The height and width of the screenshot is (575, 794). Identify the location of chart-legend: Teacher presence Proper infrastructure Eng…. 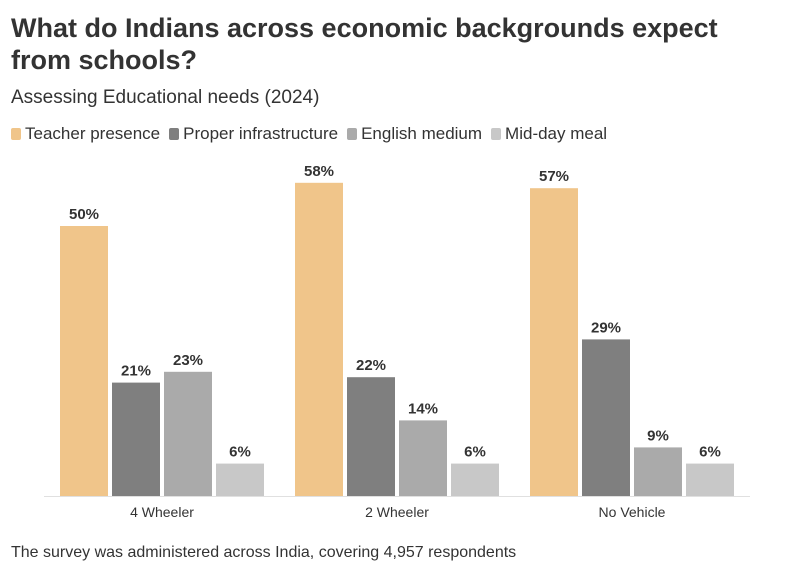
(313, 134).